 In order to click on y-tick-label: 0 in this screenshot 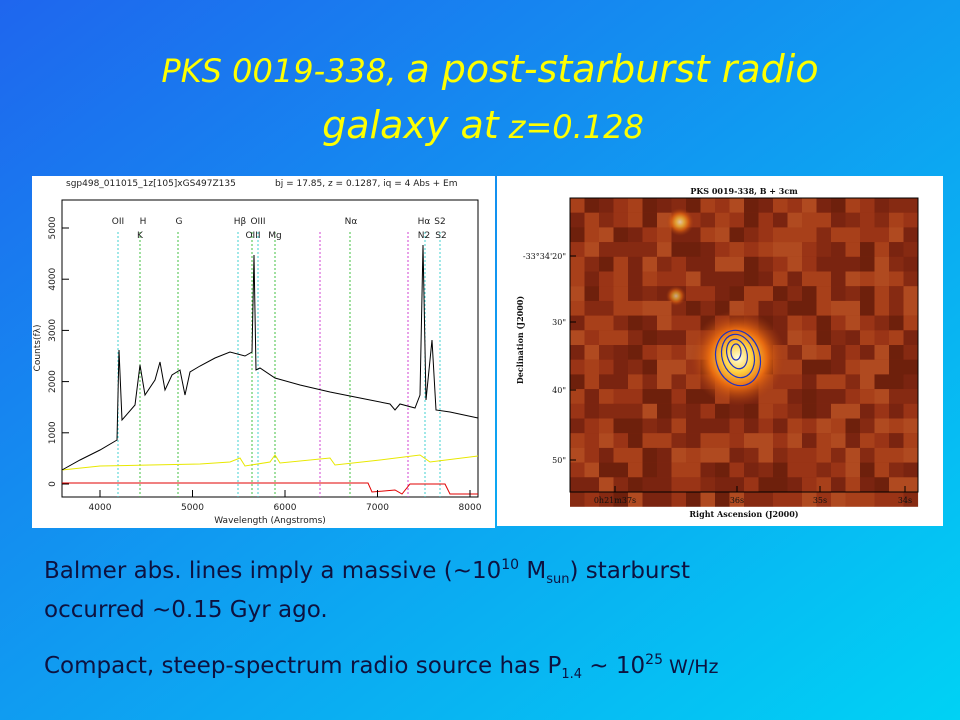, I will do `click(53, 484)`.